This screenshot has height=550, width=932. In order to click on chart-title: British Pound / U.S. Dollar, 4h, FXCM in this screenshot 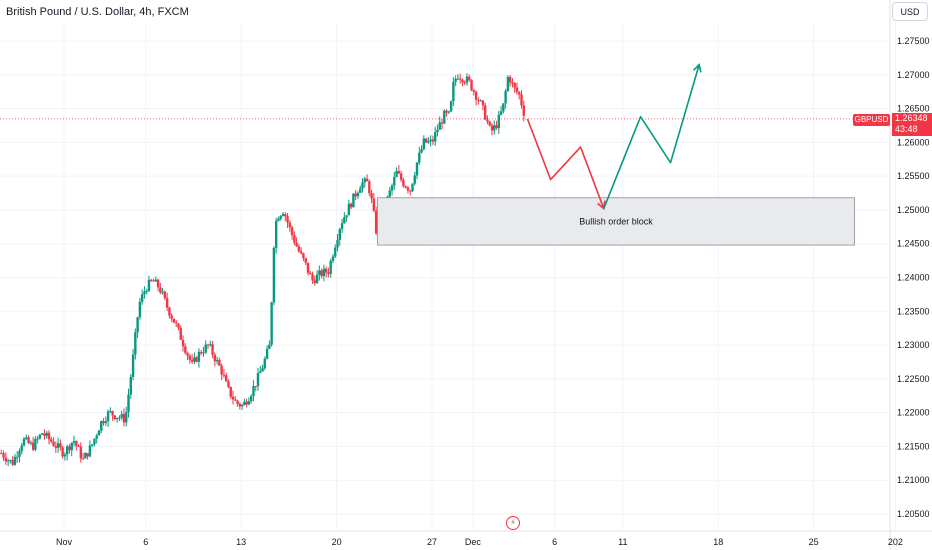, I will do `click(97, 12)`.